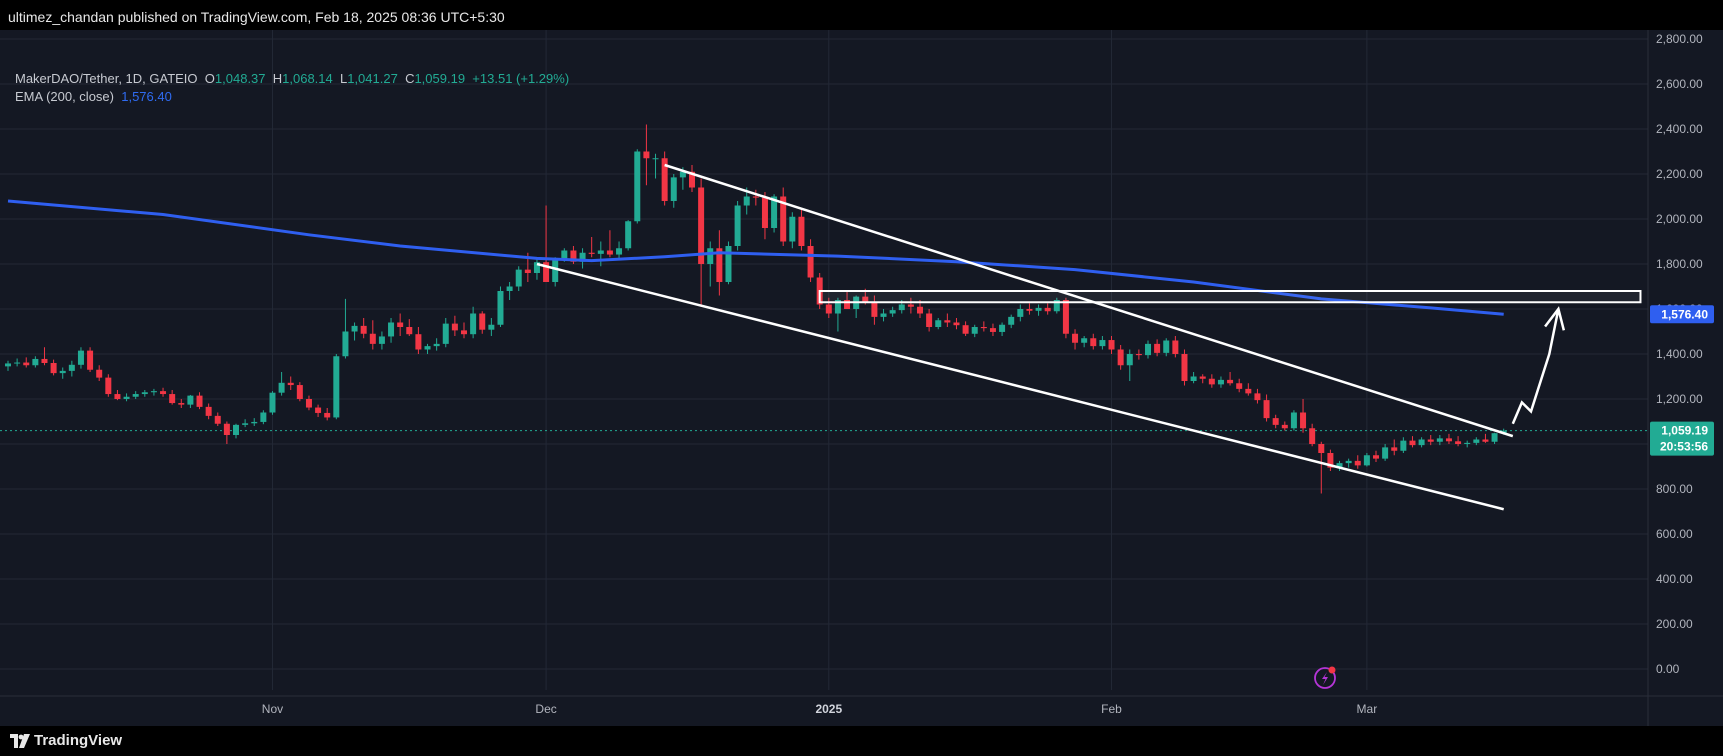 This screenshot has height=756, width=1723. What do you see at coordinates (1682, 438) in the screenshot?
I see `last-price-tag: 1,059.19 20:53:56` at bounding box center [1682, 438].